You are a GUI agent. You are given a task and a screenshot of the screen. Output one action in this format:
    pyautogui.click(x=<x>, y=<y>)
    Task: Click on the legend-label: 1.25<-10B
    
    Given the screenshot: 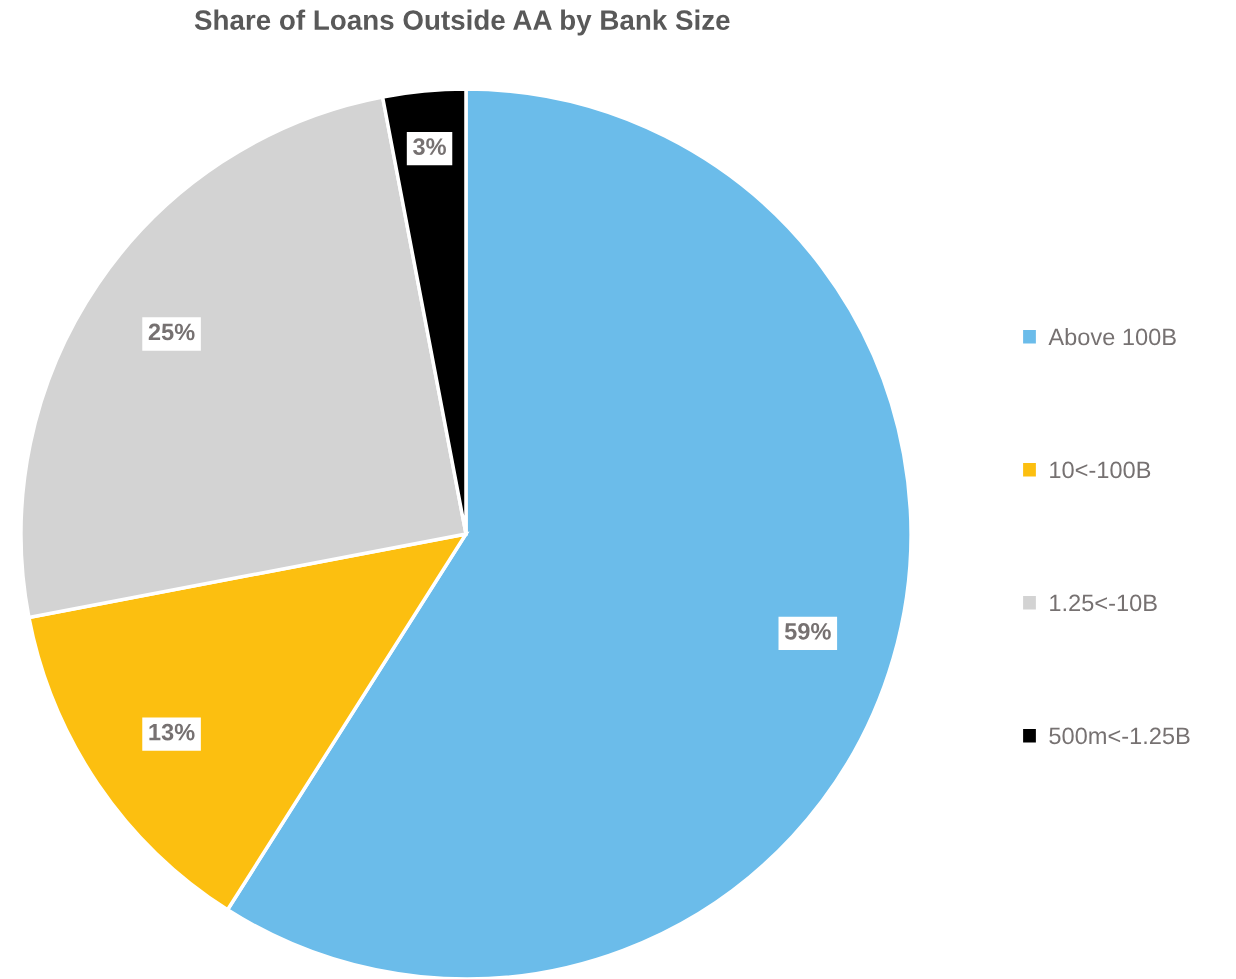 What is the action you would take?
    pyautogui.click(x=1103, y=603)
    